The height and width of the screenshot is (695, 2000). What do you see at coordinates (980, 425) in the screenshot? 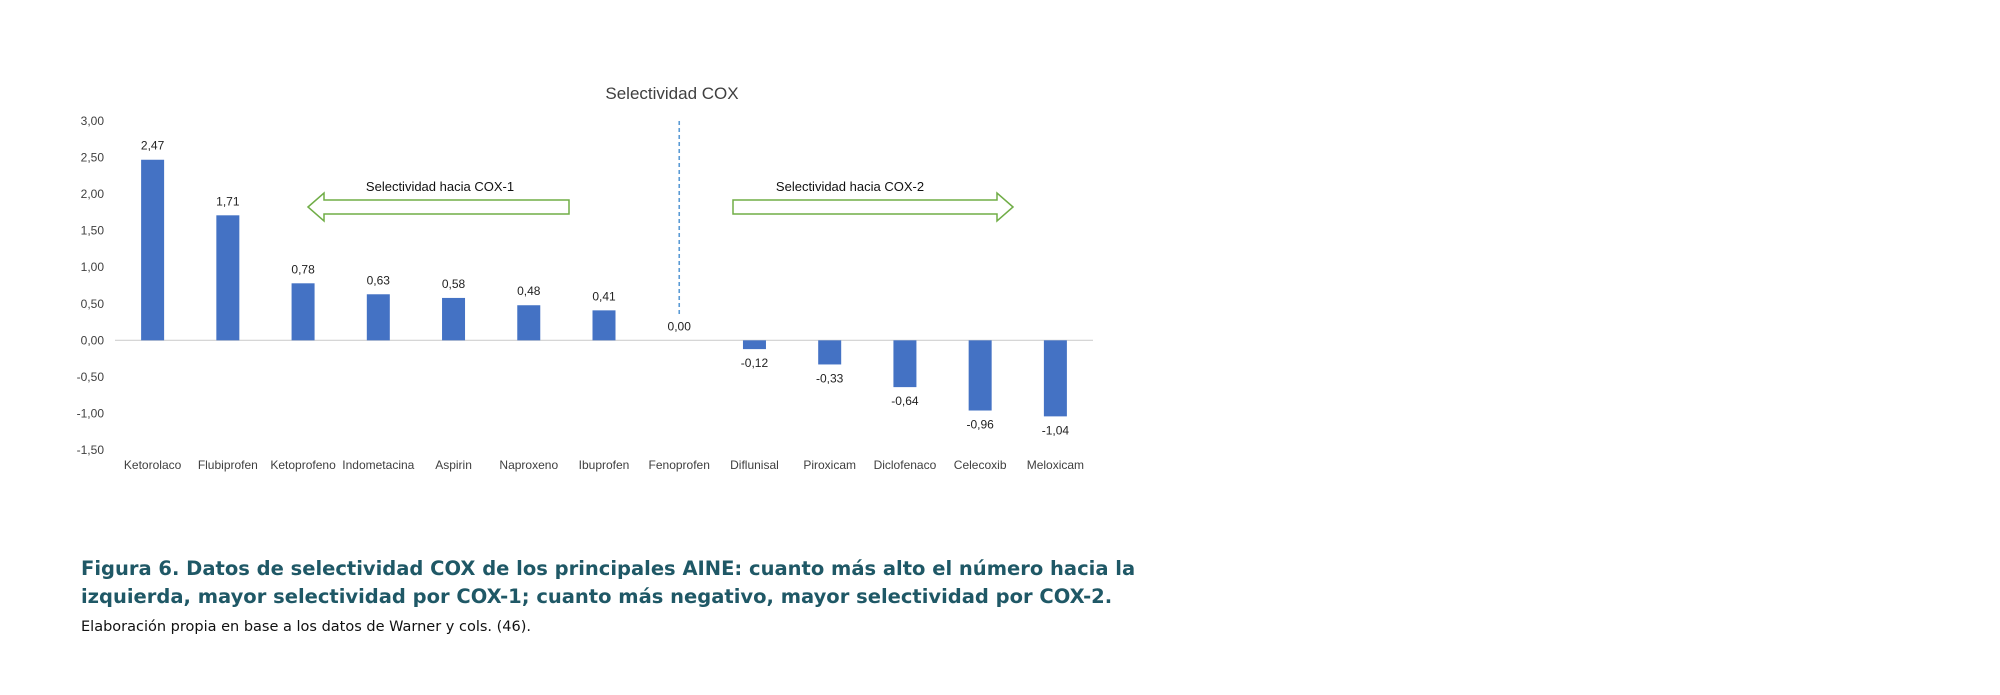
I see `data-label: -0,96` at bounding box center [980, 425].